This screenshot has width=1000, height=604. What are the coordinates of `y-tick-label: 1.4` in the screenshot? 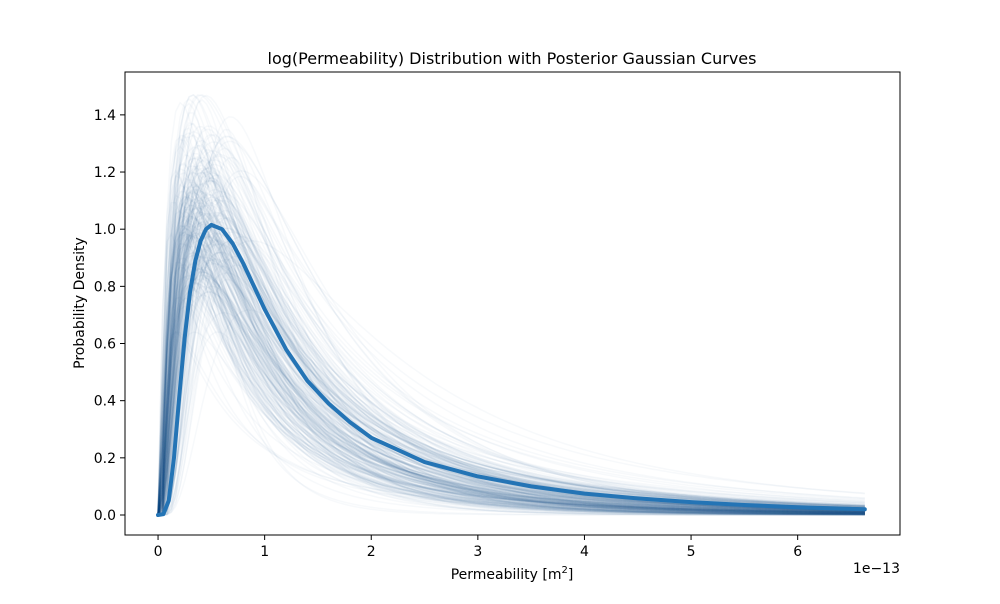 It's located at (105, 116).